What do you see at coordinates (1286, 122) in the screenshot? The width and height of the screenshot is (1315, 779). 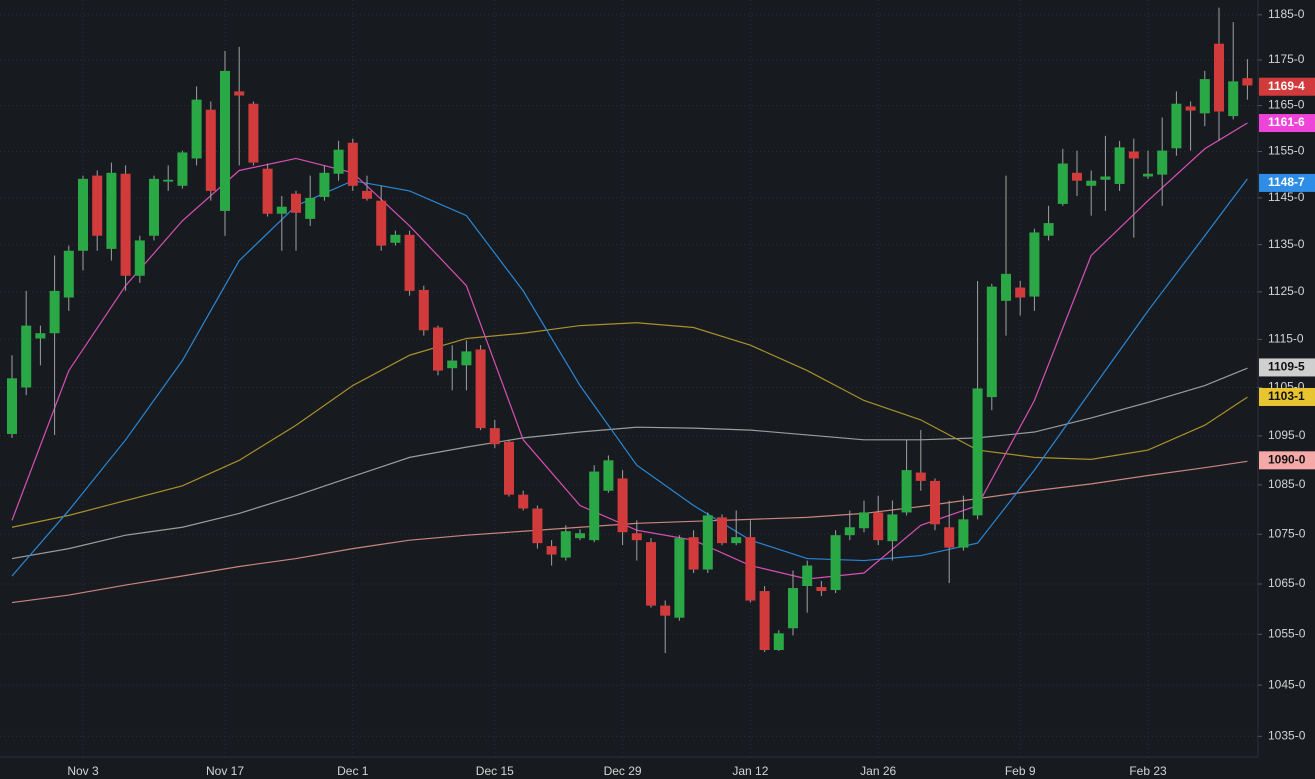 I see `price-tag-label: 1161-6` at bounding box center [1286, 122].